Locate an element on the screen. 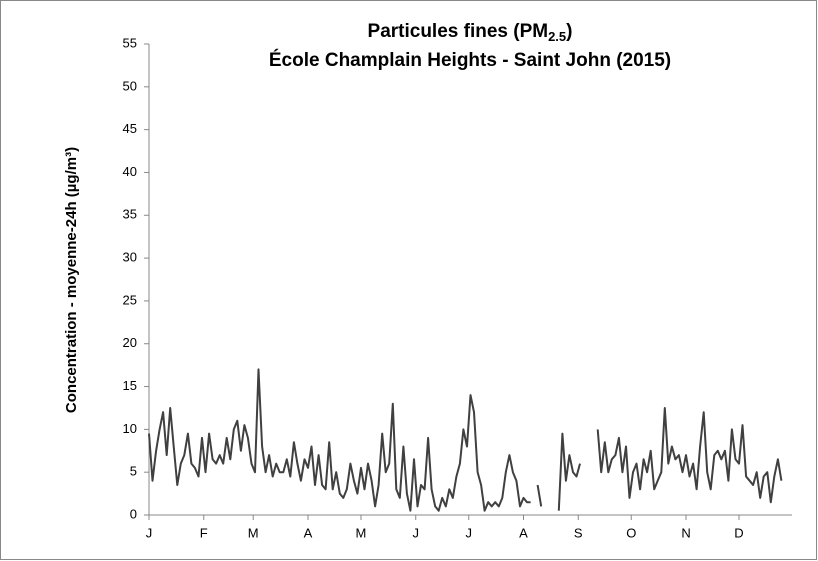 This screenshot has height=561, width=818. x-tick-label: S is located at coordinates (578, 532).